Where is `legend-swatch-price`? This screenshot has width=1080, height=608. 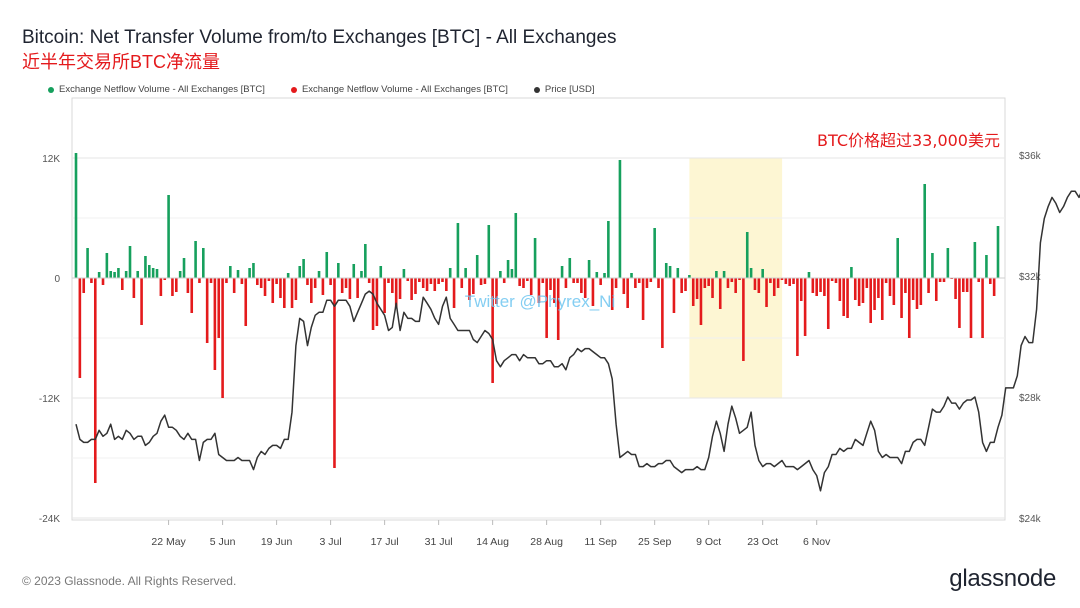
legend-swatch-price is located at coordinates (536, 89).